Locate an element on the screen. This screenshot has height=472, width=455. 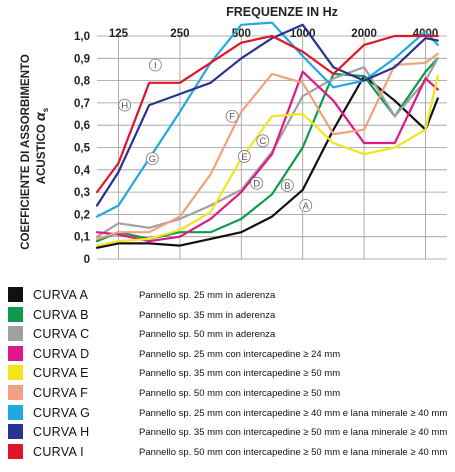
y-tick-labels: 0 0,1 0,2 0,3 0,4 0,5 0,6 0,7 0,8 0,9 1,0 is located at coordinates (82, 148).